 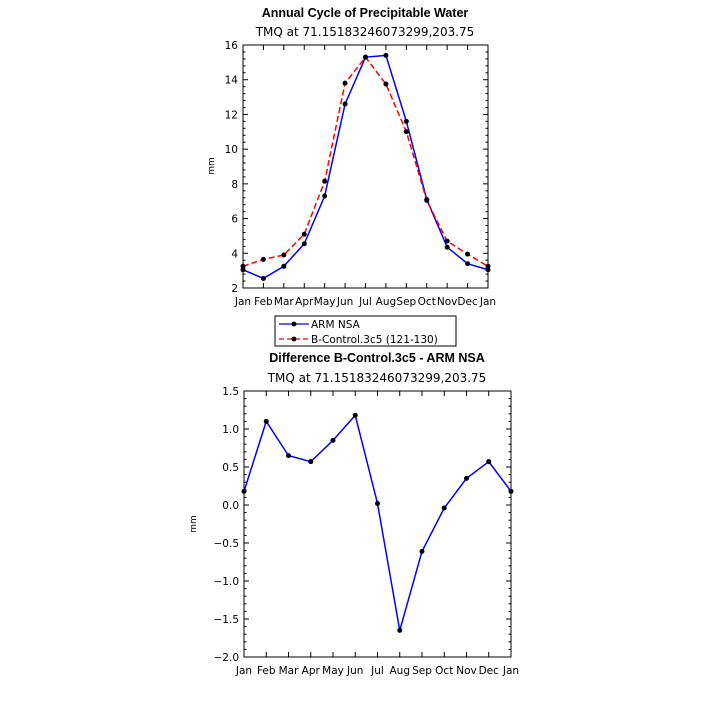 What do you see at coordinates (227, 658) in the screenshot?
I see `y-tick-label: −2.0` at bounding box center [227, 658].